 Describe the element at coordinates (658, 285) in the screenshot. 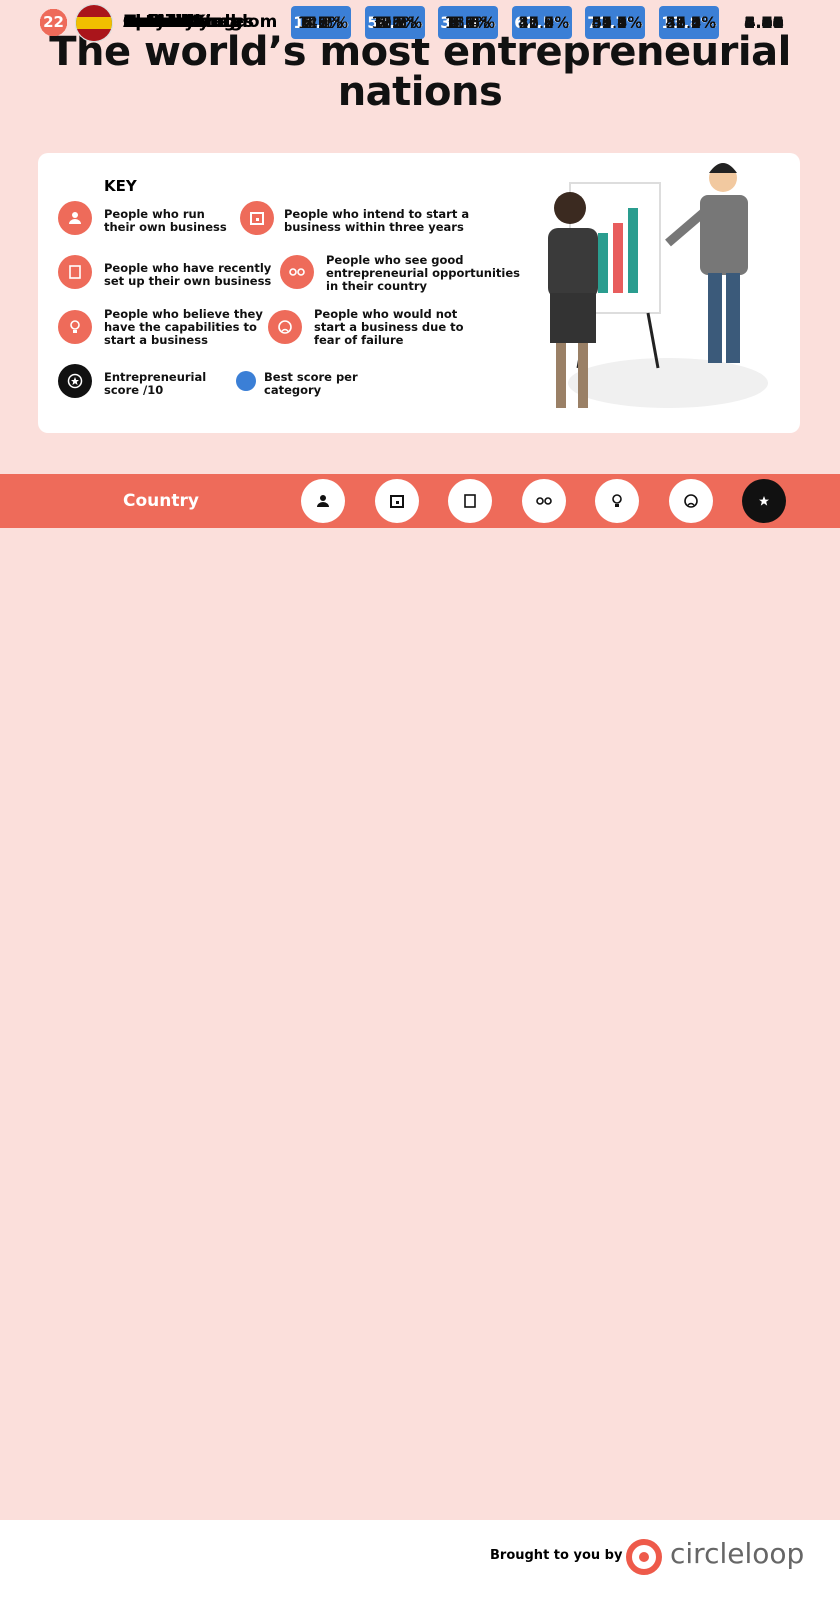

I see `illustration` at that location.